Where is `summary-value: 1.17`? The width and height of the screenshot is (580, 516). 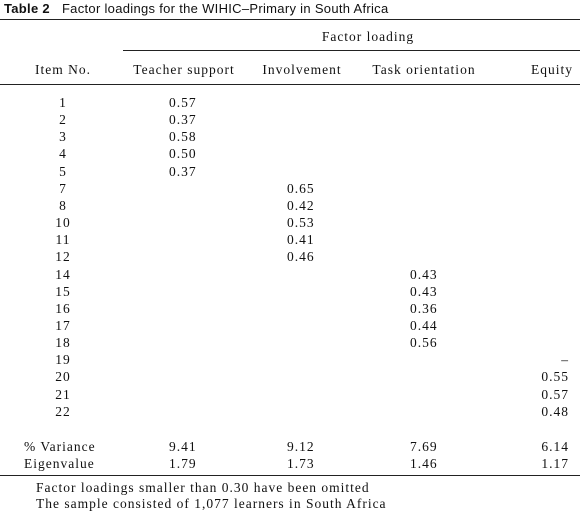 summary-value: 1.17 is located at coordinates (555, 463).